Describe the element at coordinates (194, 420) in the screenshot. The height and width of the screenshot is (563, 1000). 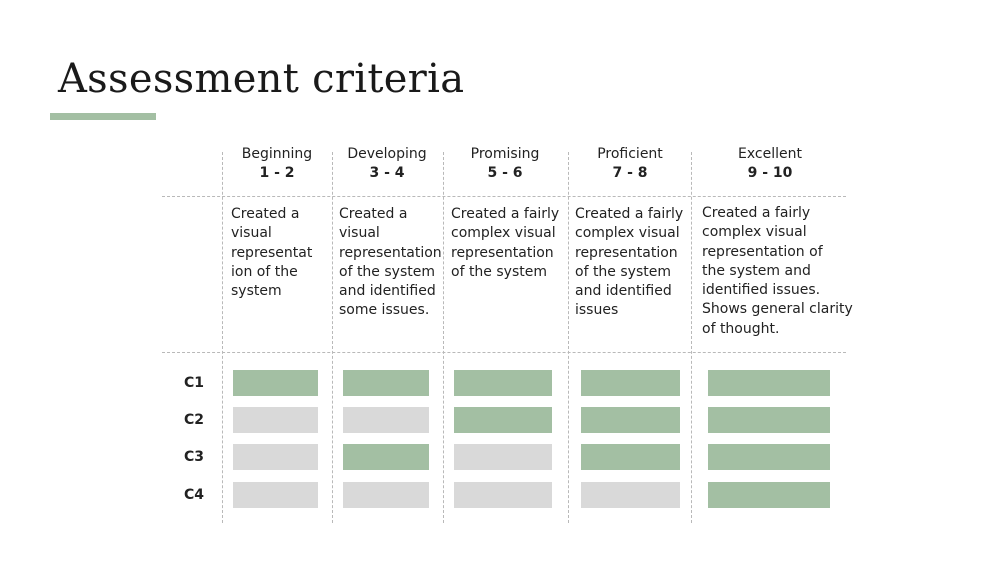
I see `criterion-label: C2` at that location.